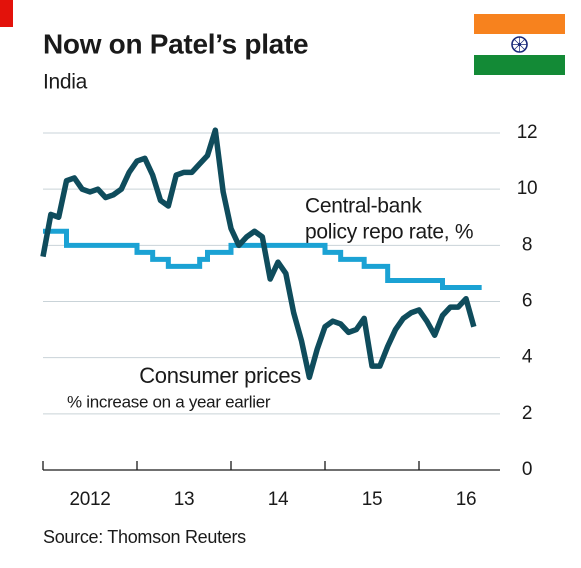  Describe the element at coordinates (175, 43) in the screenshot. I see `chart-title: Now on Patel’s plate` at that location.